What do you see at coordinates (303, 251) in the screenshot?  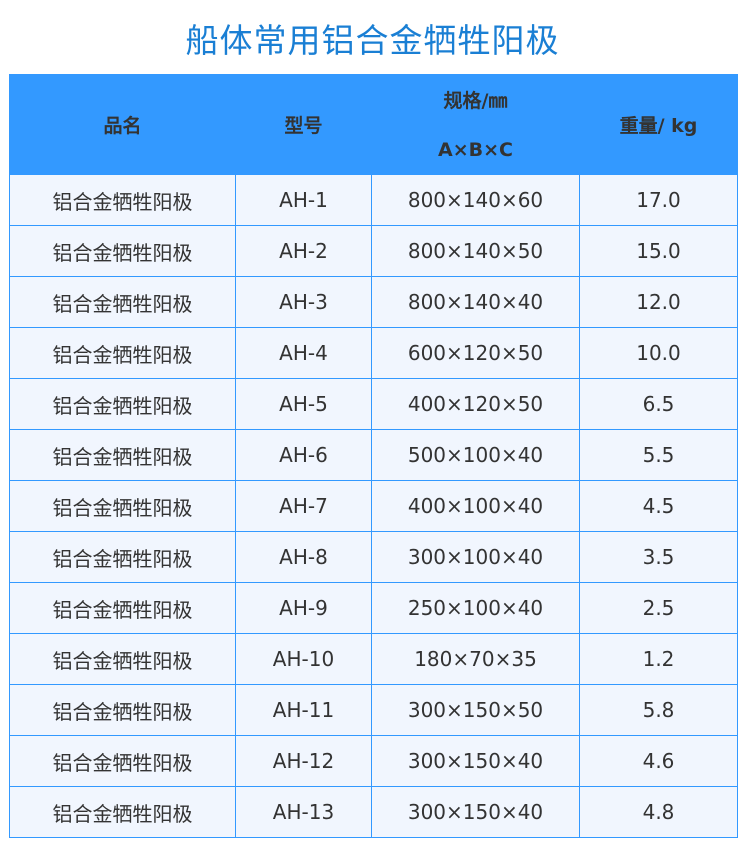 I see `cell-model: AH-2` at bounding box center [303, 251].